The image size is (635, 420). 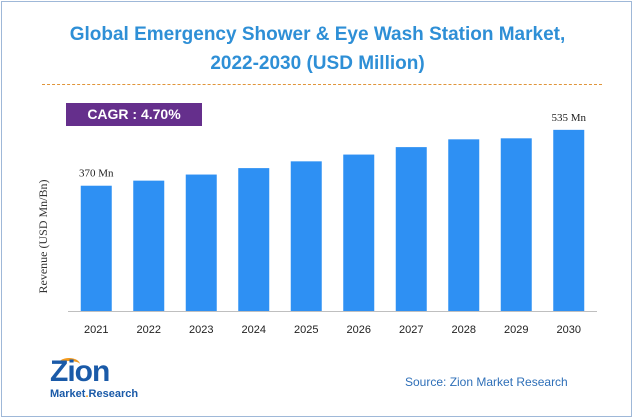 What do you see at coordinates (317, 63) in the screenshot?
I see `chart-title-line-2: 2022-2030 (USD Million)` at bounding box center [317, 63].